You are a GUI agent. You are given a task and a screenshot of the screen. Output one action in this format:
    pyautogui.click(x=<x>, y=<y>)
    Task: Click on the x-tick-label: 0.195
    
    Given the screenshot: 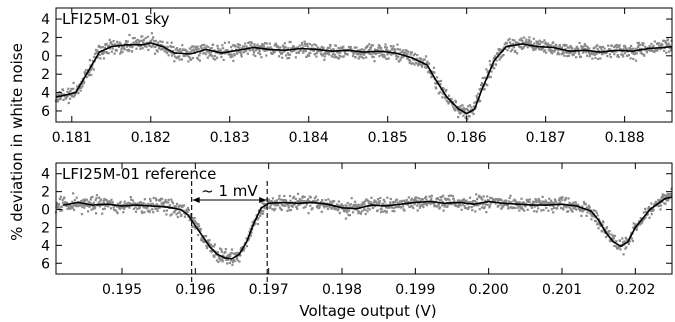 What is the action you would take?
    pyautogui.click(x=122, y=290)
    